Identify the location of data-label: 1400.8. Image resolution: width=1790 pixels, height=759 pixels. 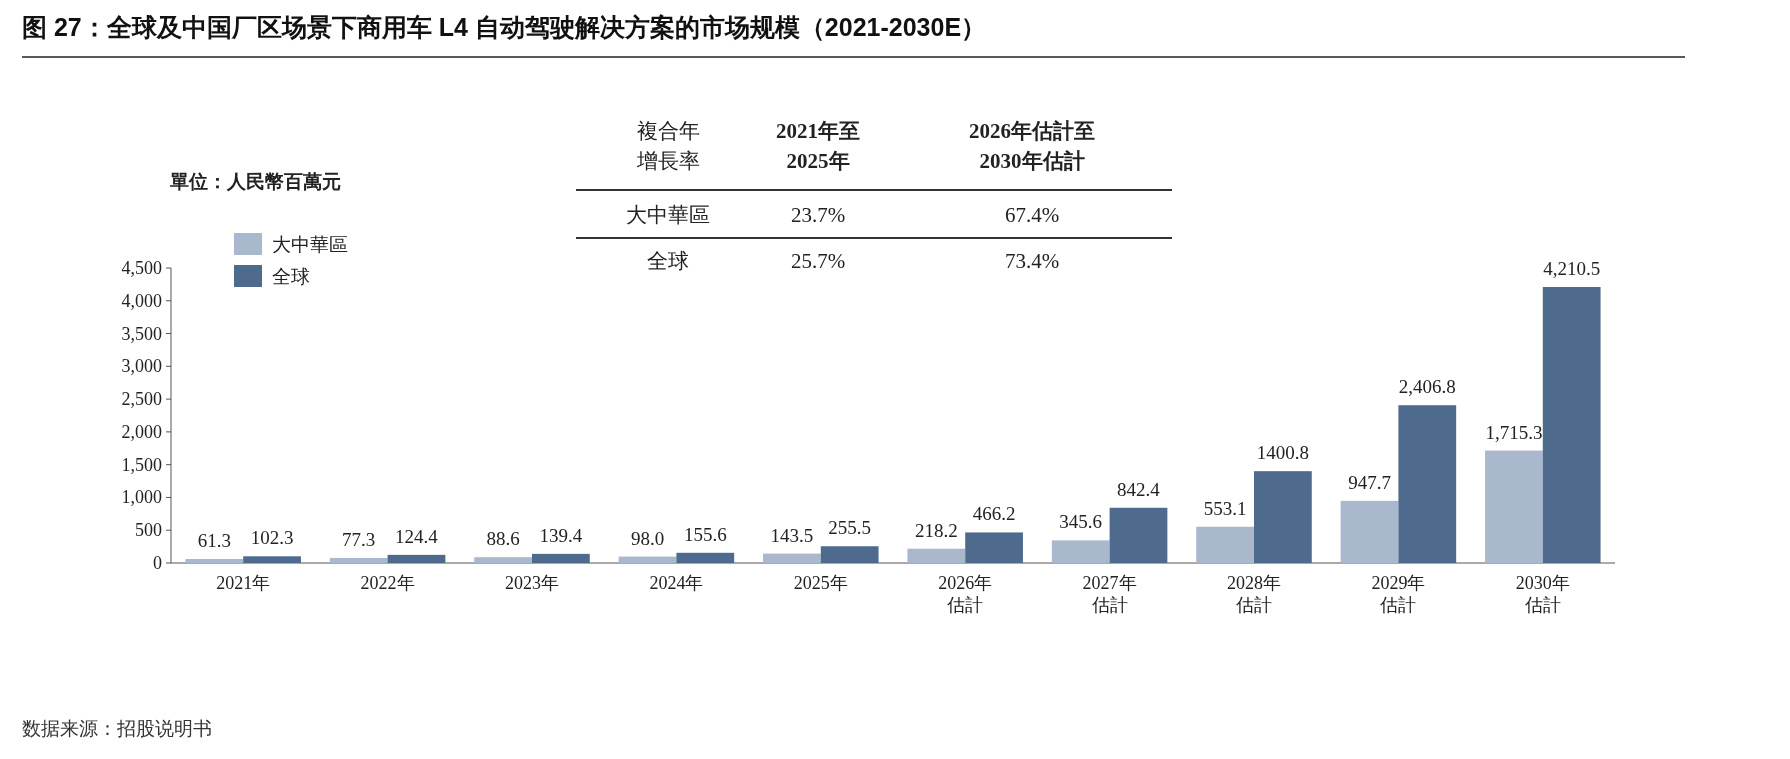
(1283, 453).